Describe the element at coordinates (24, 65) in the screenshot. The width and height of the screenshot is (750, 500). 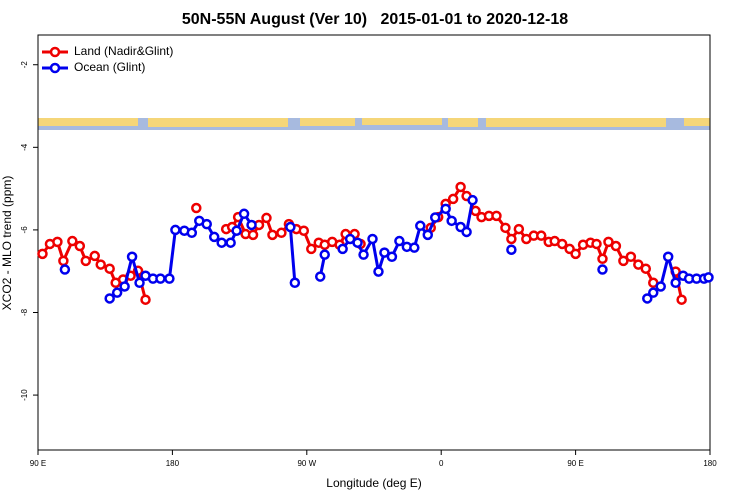
I see `y-tick-label: -2` at that location.